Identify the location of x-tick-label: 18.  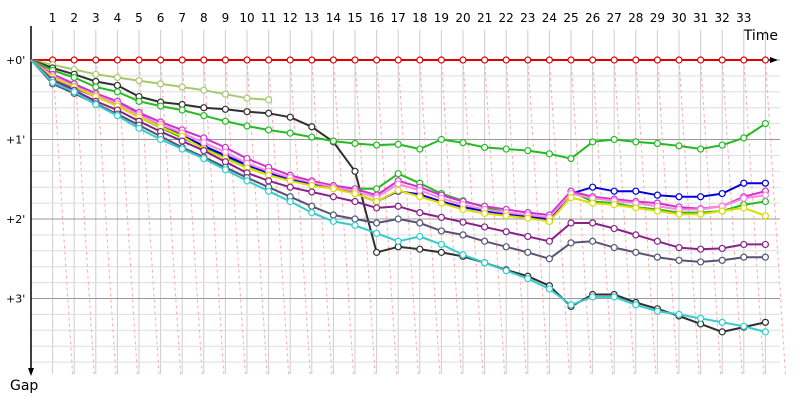
(419, 18).